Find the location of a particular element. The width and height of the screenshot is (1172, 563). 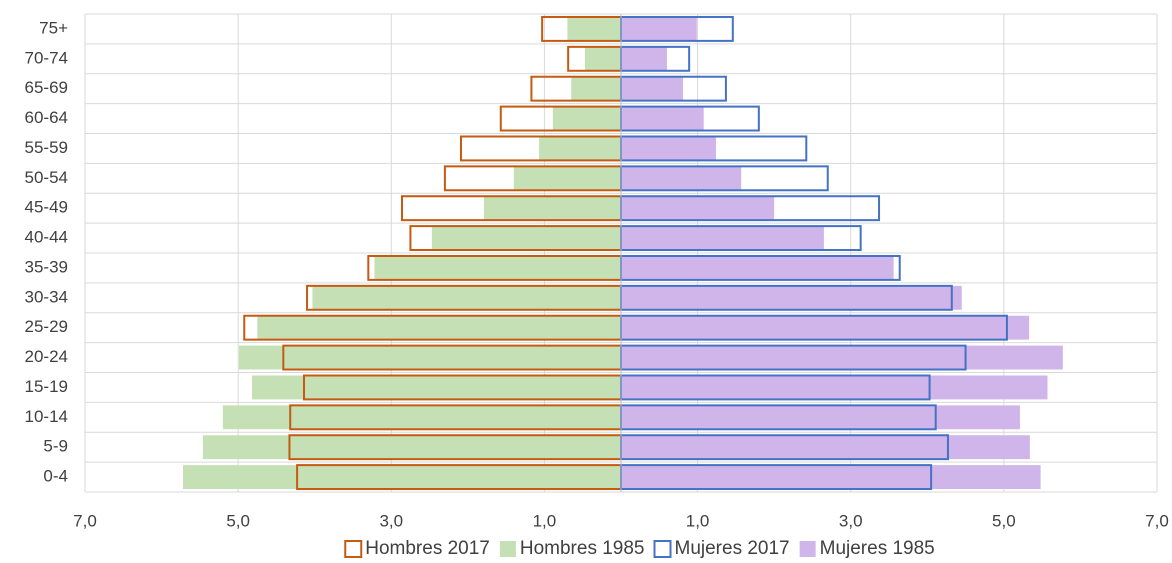

y-tick-label: 30-34 is located at coordinates (46, 296).